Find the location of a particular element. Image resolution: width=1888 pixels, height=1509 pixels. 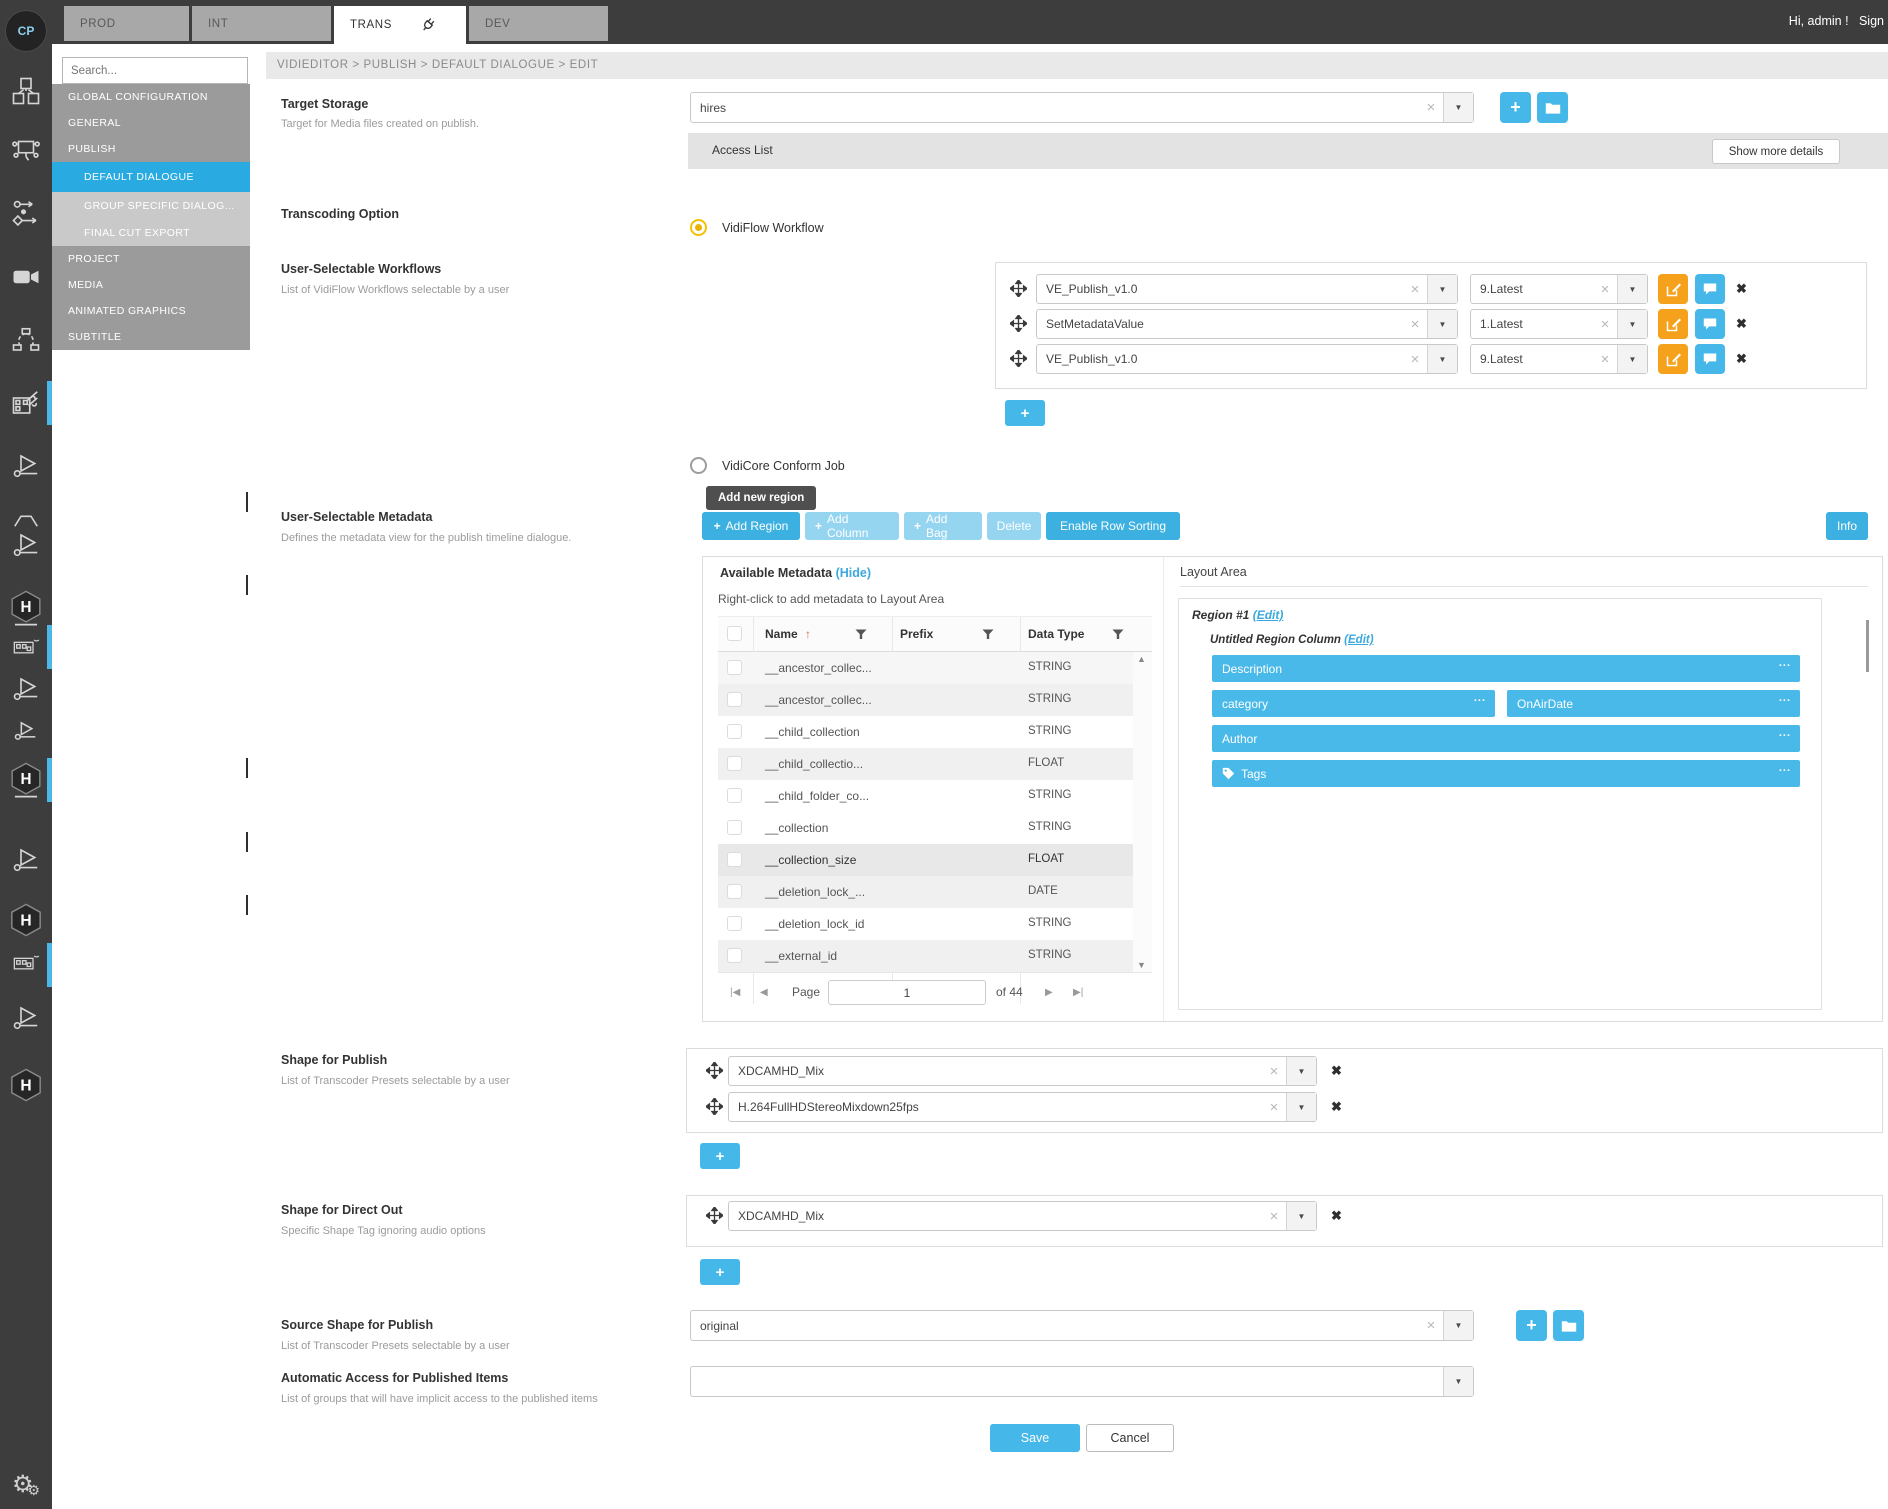

settings-gear-icon: ⚙ ⚙ is located at coordinates (26, 1484).